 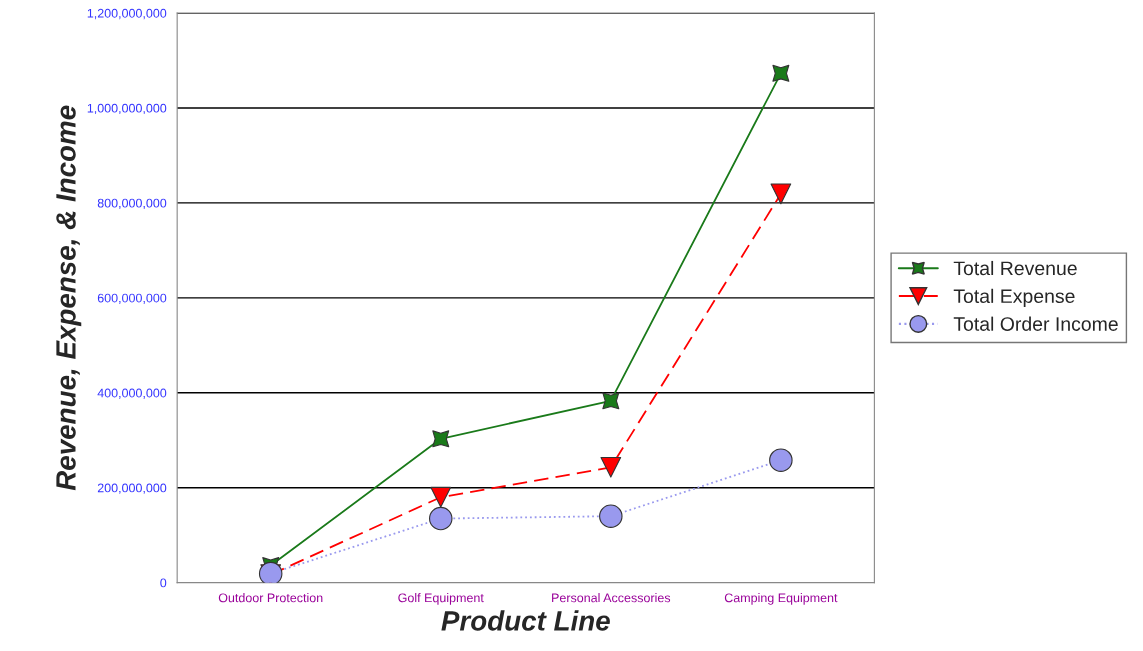 I want to click on x-tick-label: Outdoor Protection, so click(x=270, y=598).